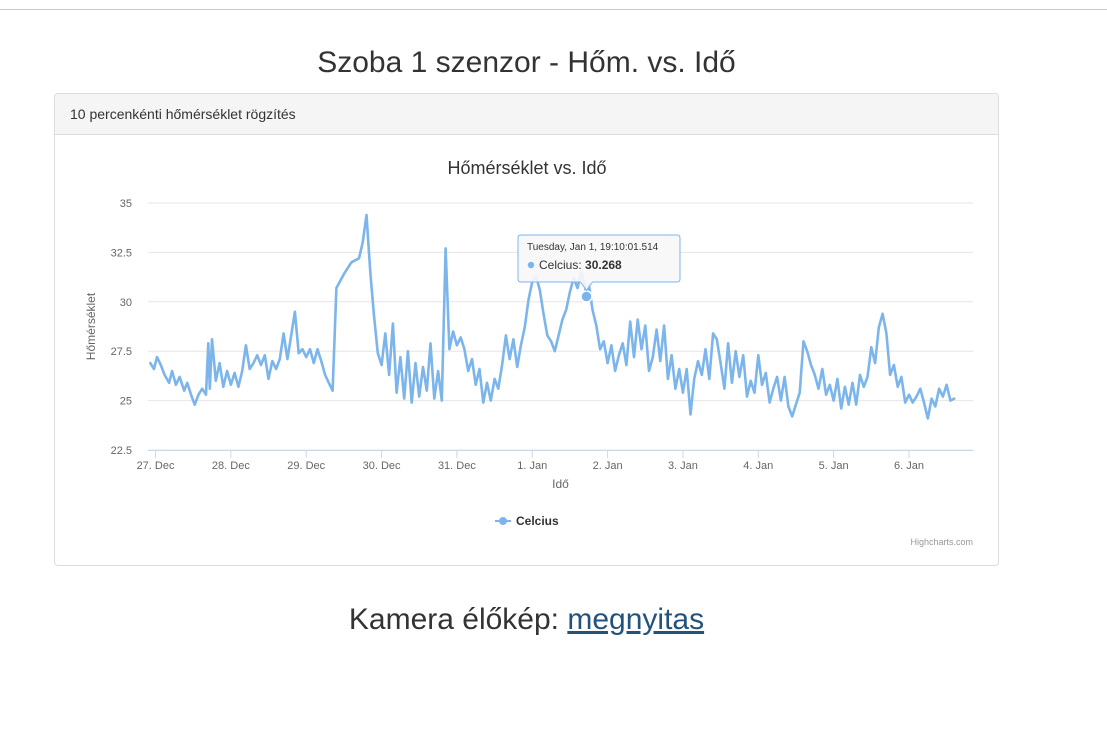 Image resolution: width=1107 pixels, height=735 pixels. I want to click on tooltip-body: Celcius: 30.268, so click(580, 265).